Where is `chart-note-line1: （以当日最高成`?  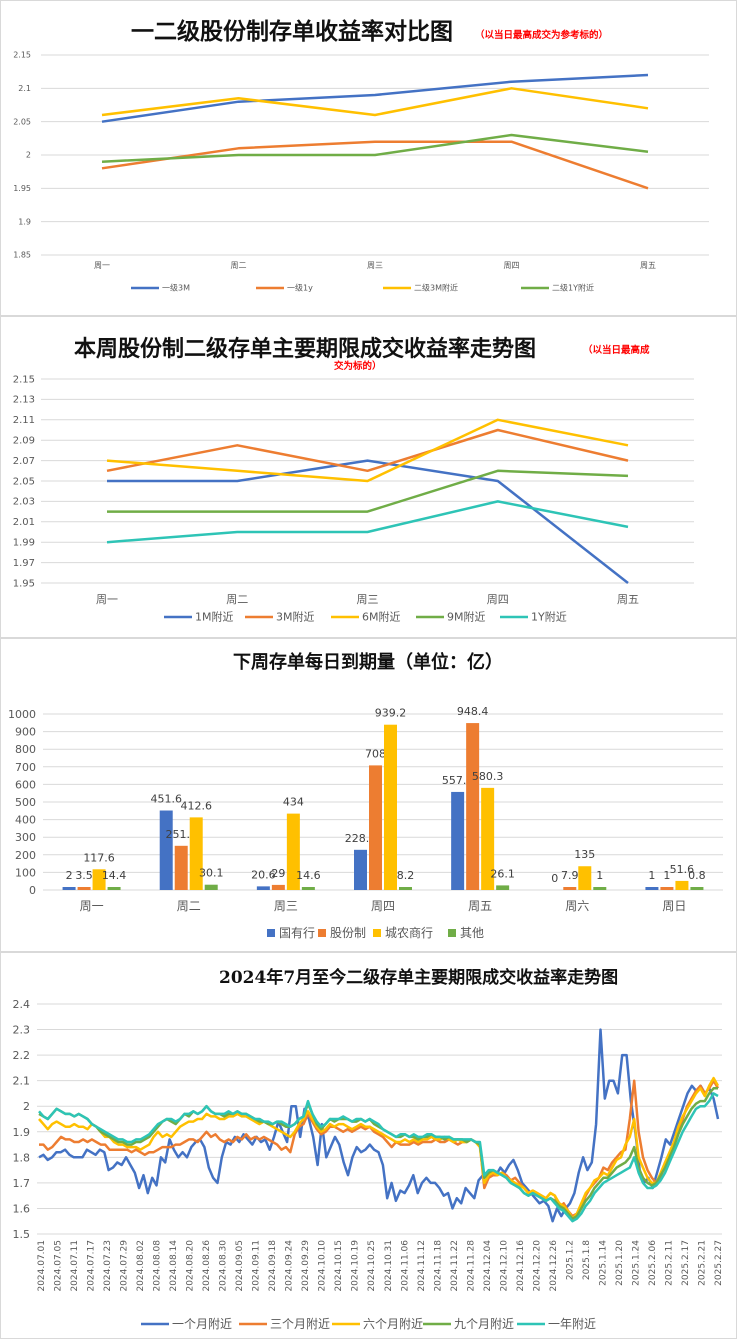 chart-note-line1: （以当日最高成 is located at coordinates (616, 350).